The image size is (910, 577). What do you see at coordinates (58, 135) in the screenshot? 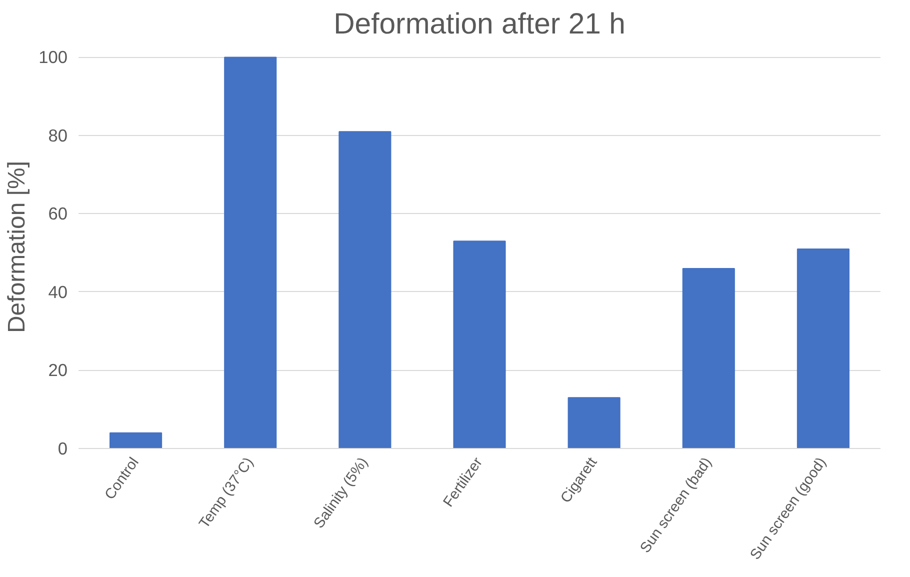
I see `y-tick-label: 80` at bounding box center [58, 135].